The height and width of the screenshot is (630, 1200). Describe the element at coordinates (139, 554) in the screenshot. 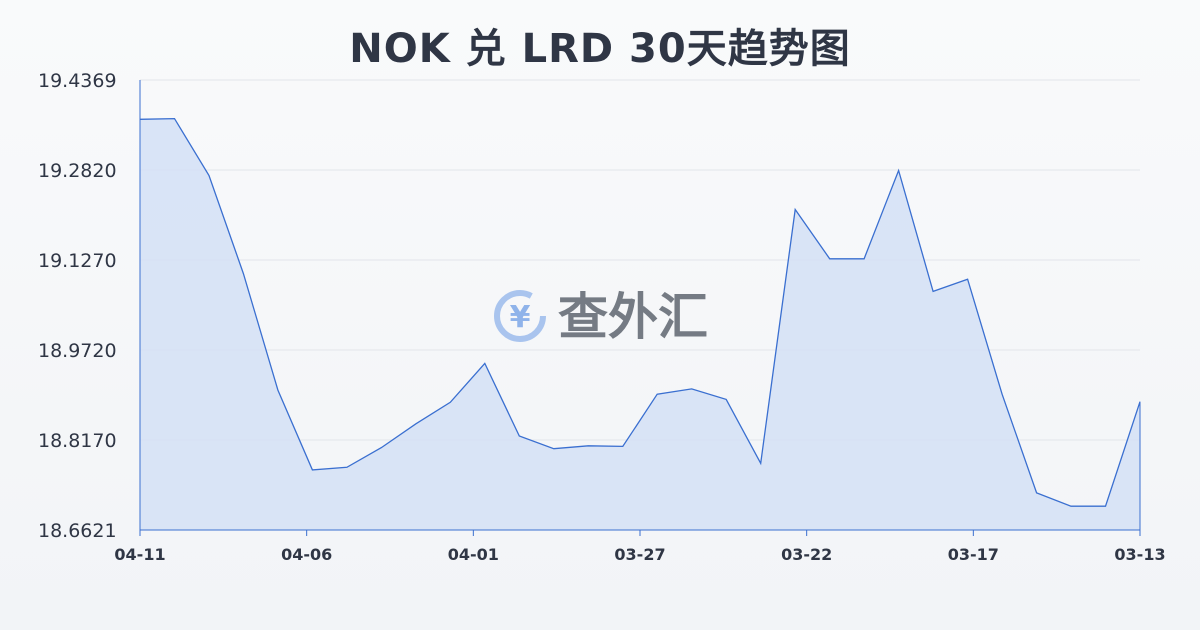

I see `x-tick-label: 04-11` at that location.